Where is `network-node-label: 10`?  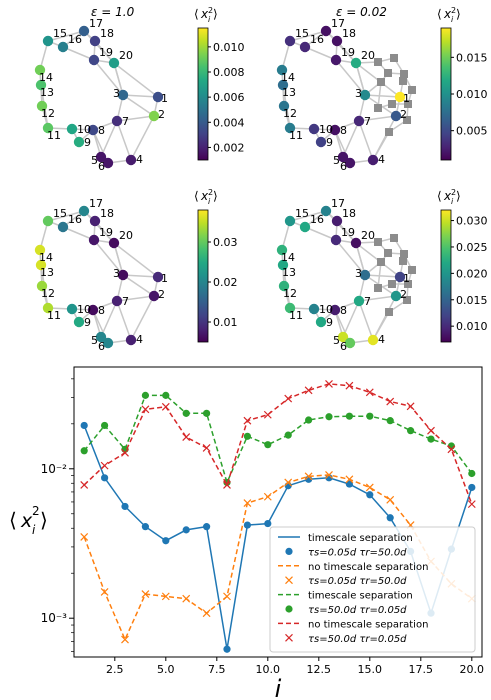 network-node-label: 10 is located at coordinates (326, 309).